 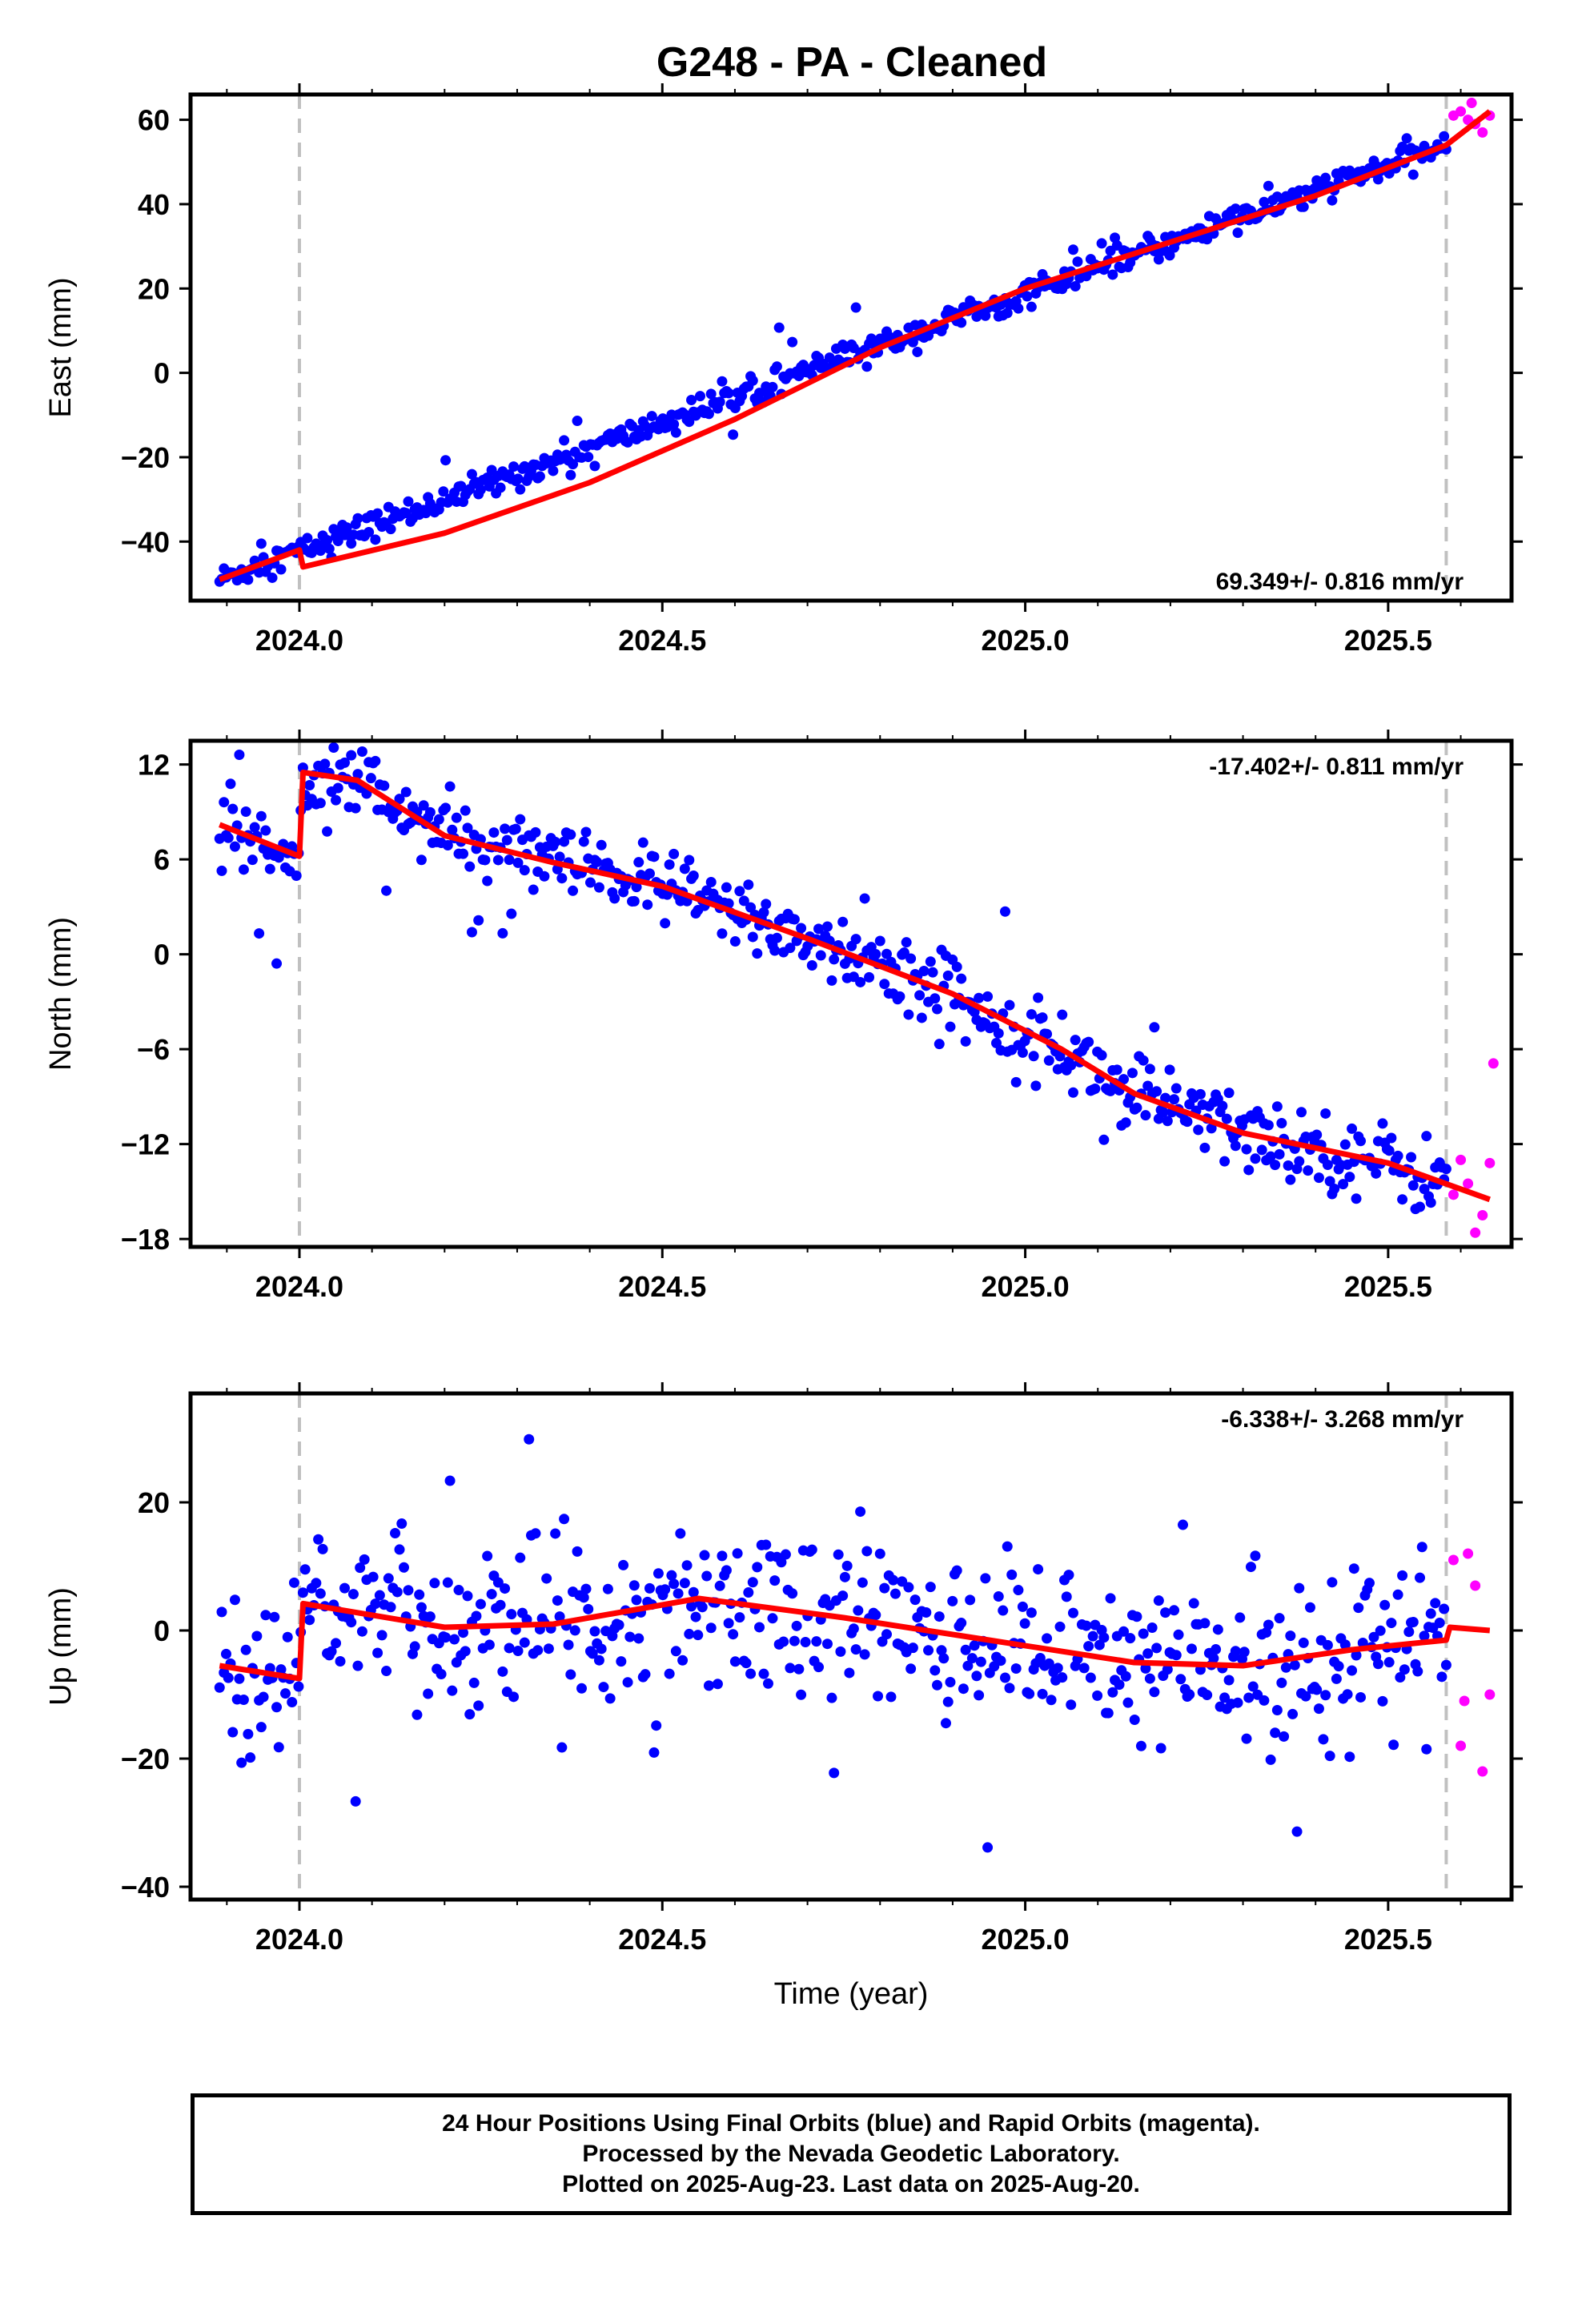 What do you see at coordinates (299, 640) in the screenshot?
I see `x-tick-label: 2024.0` at bounding box center [299, 640].